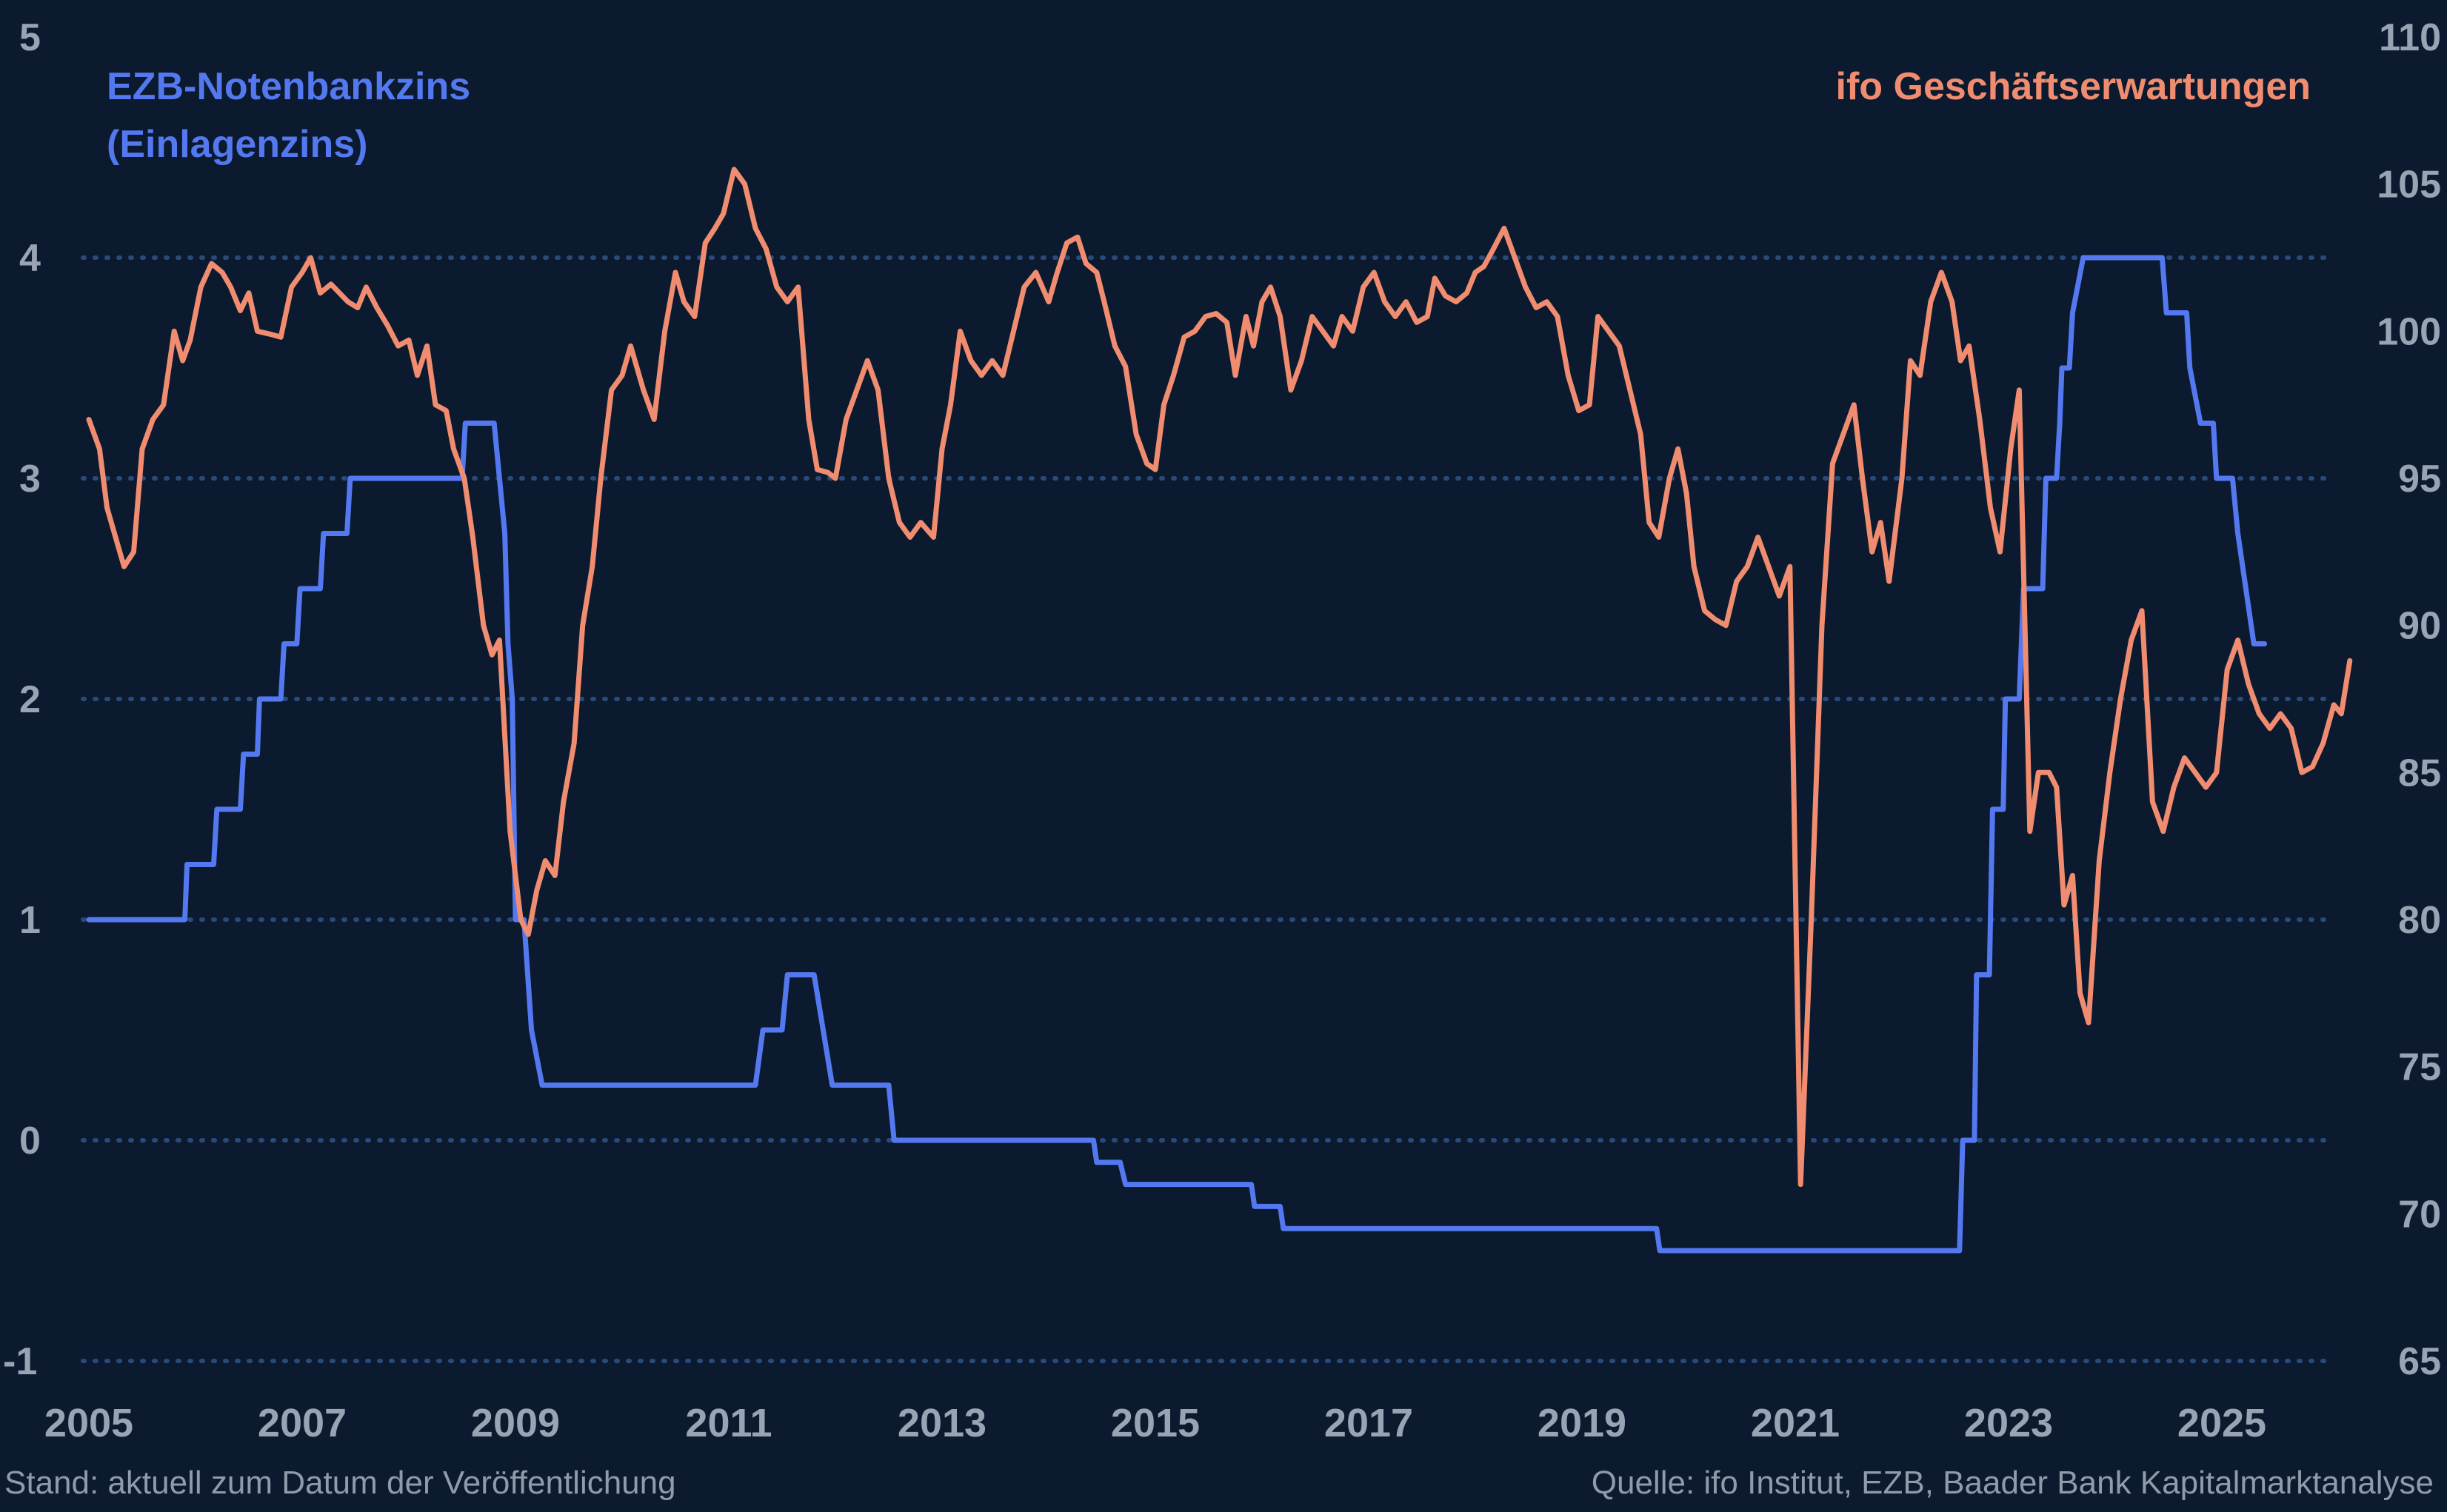 The image size is (2447, 1512). What do you see at coordinates (2008, 1423) in the screenshot?
I see `x-tick-label: 2023` at bounding box center [2008, 1423].